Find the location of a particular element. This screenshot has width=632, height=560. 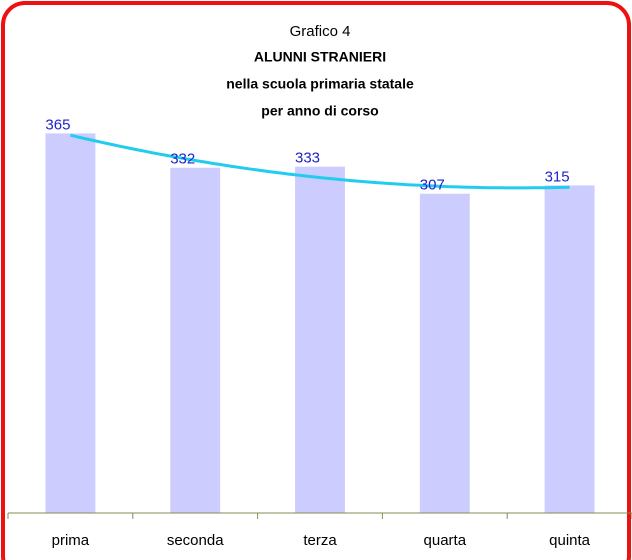

chart-subtitle: nella scuola primaria statale is located at coordinates (320, 84).